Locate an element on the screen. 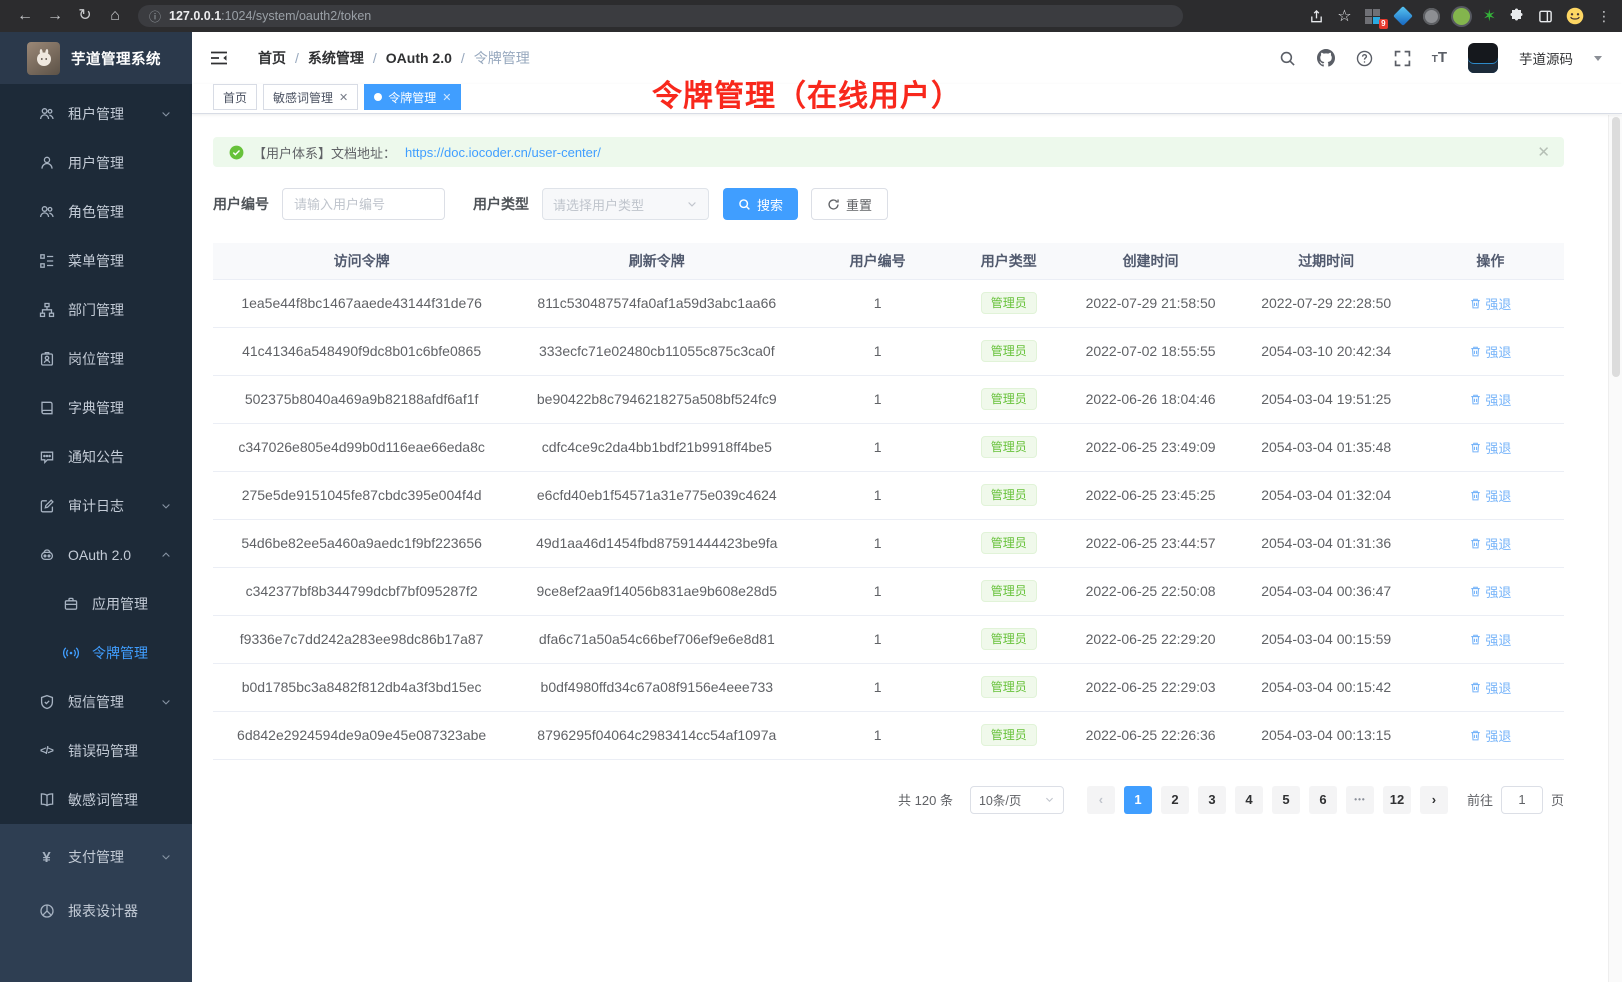  sidebar-item-通知公告: 通知公告 is located at coordinates (96, 456).